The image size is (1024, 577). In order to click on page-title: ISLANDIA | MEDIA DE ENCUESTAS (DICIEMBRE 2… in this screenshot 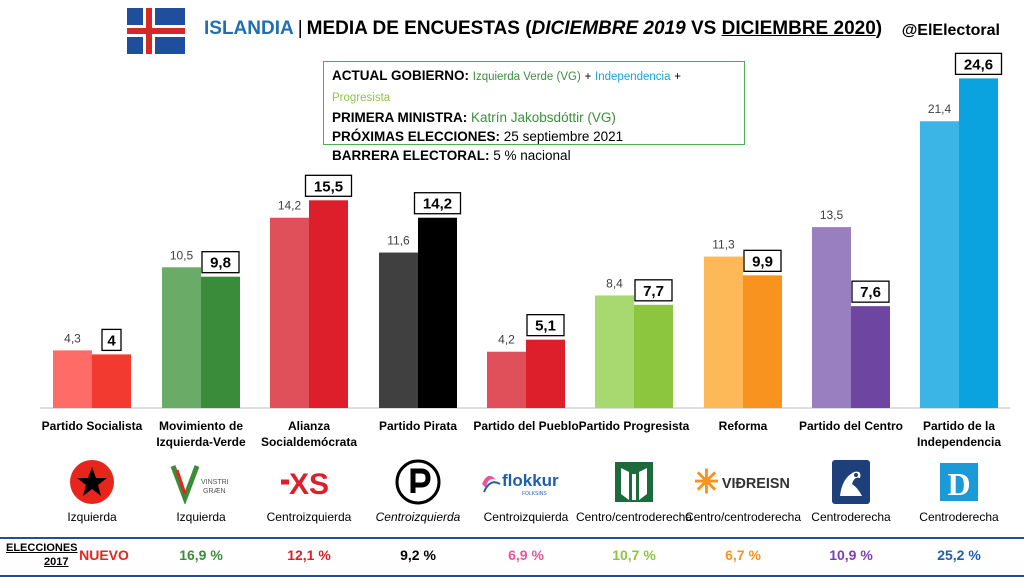, I will do `click(543, 29)`.